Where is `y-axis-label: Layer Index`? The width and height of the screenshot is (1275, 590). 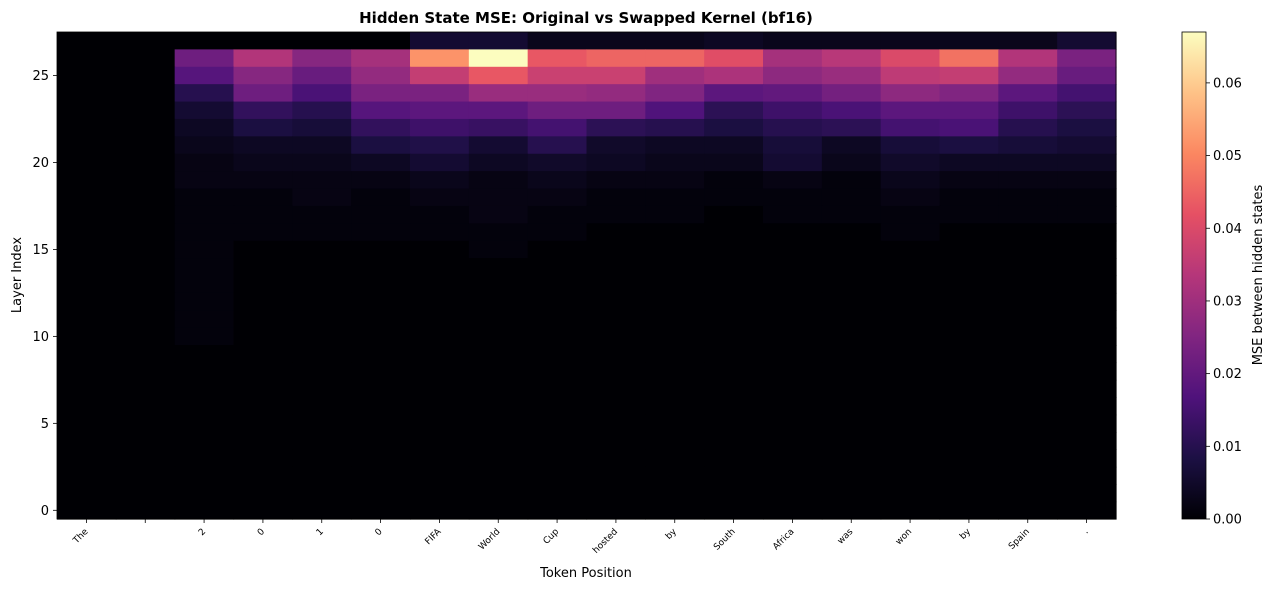
y-axis-label: Layer Index is located at coordinates (17, 275).